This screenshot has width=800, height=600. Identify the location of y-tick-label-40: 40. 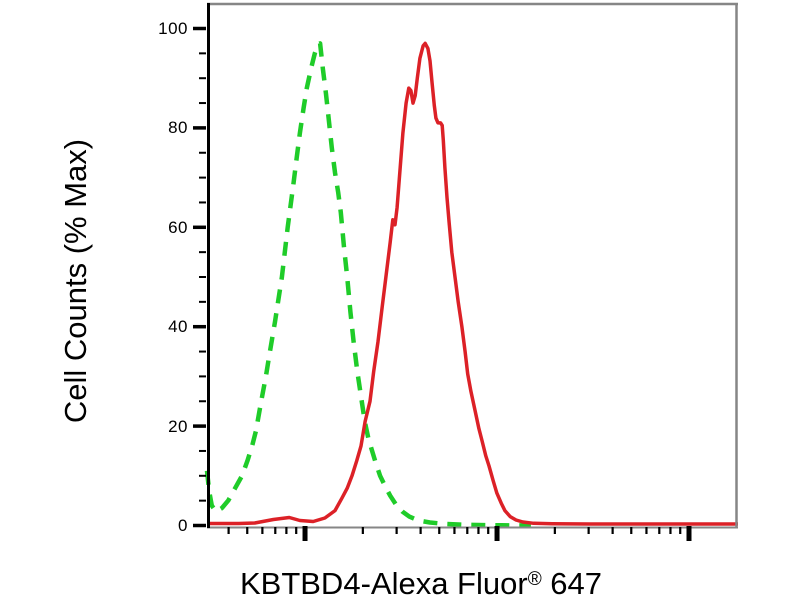
(178, 327).